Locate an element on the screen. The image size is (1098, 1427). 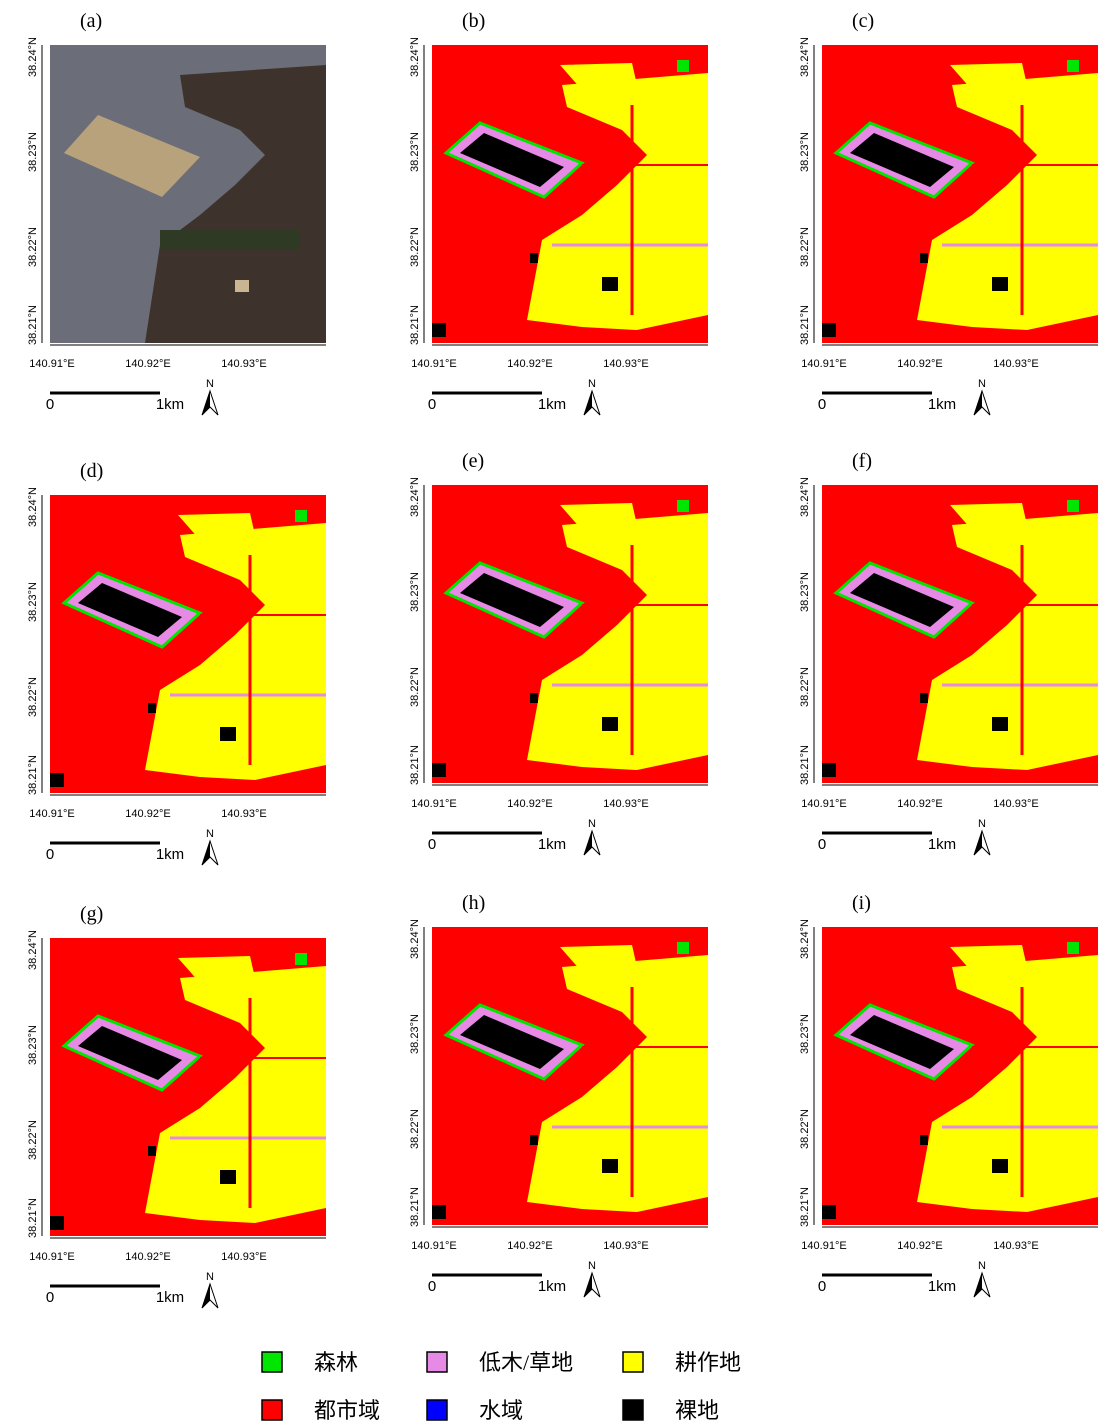
panel-label: (d) is located at coordinates (91, 471).